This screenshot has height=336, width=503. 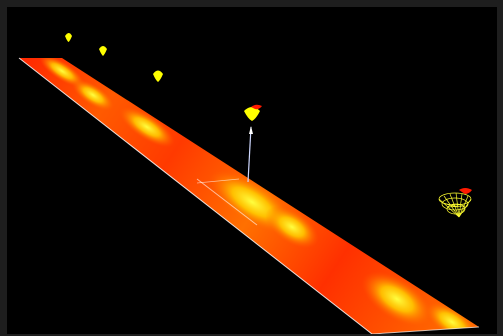 I want to click on wireframe-cone, so click(x=455, y=203).